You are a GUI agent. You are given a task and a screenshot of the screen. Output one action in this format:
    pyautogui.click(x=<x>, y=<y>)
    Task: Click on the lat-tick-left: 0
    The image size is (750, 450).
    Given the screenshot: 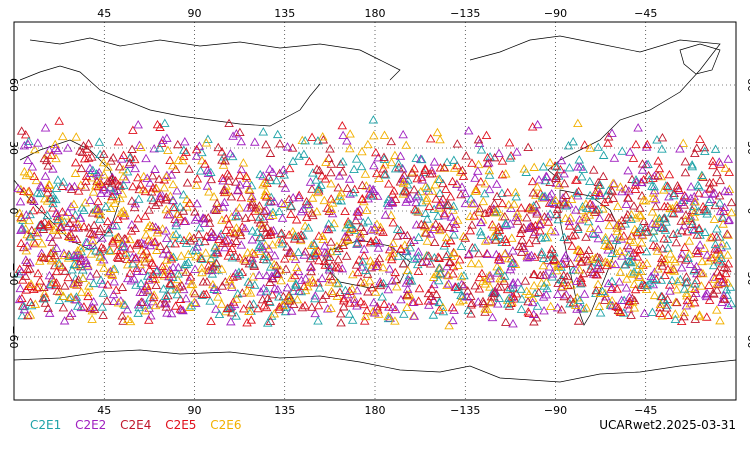 What is the action you would take?
    pyautogui.click(x=13, y=211)
    